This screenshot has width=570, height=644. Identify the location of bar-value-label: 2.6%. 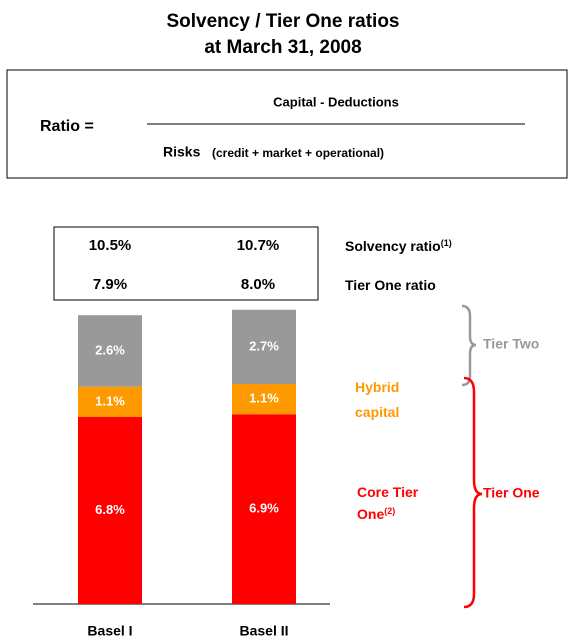
(110, 349).